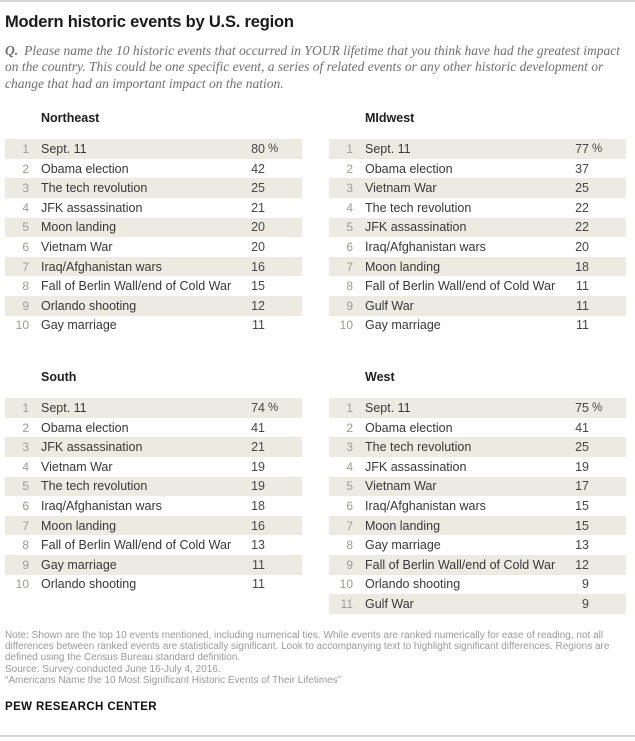  I want to click on value-cell: 15, so click(258, 286).